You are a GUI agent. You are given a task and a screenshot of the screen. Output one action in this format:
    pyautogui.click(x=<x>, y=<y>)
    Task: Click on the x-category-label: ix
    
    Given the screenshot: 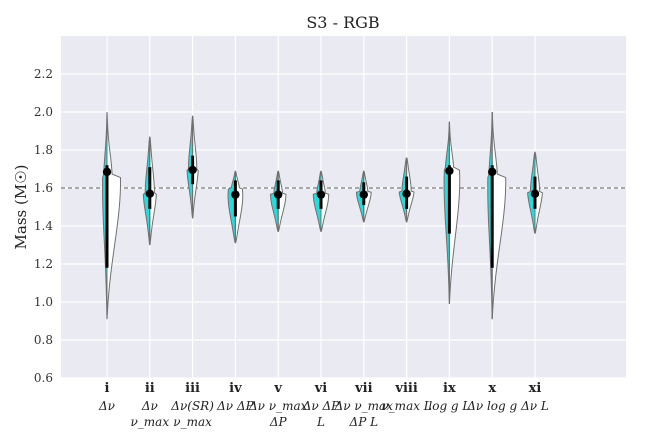 What is the action you would take?
    pyautogui.click(x=449, y=388)
    